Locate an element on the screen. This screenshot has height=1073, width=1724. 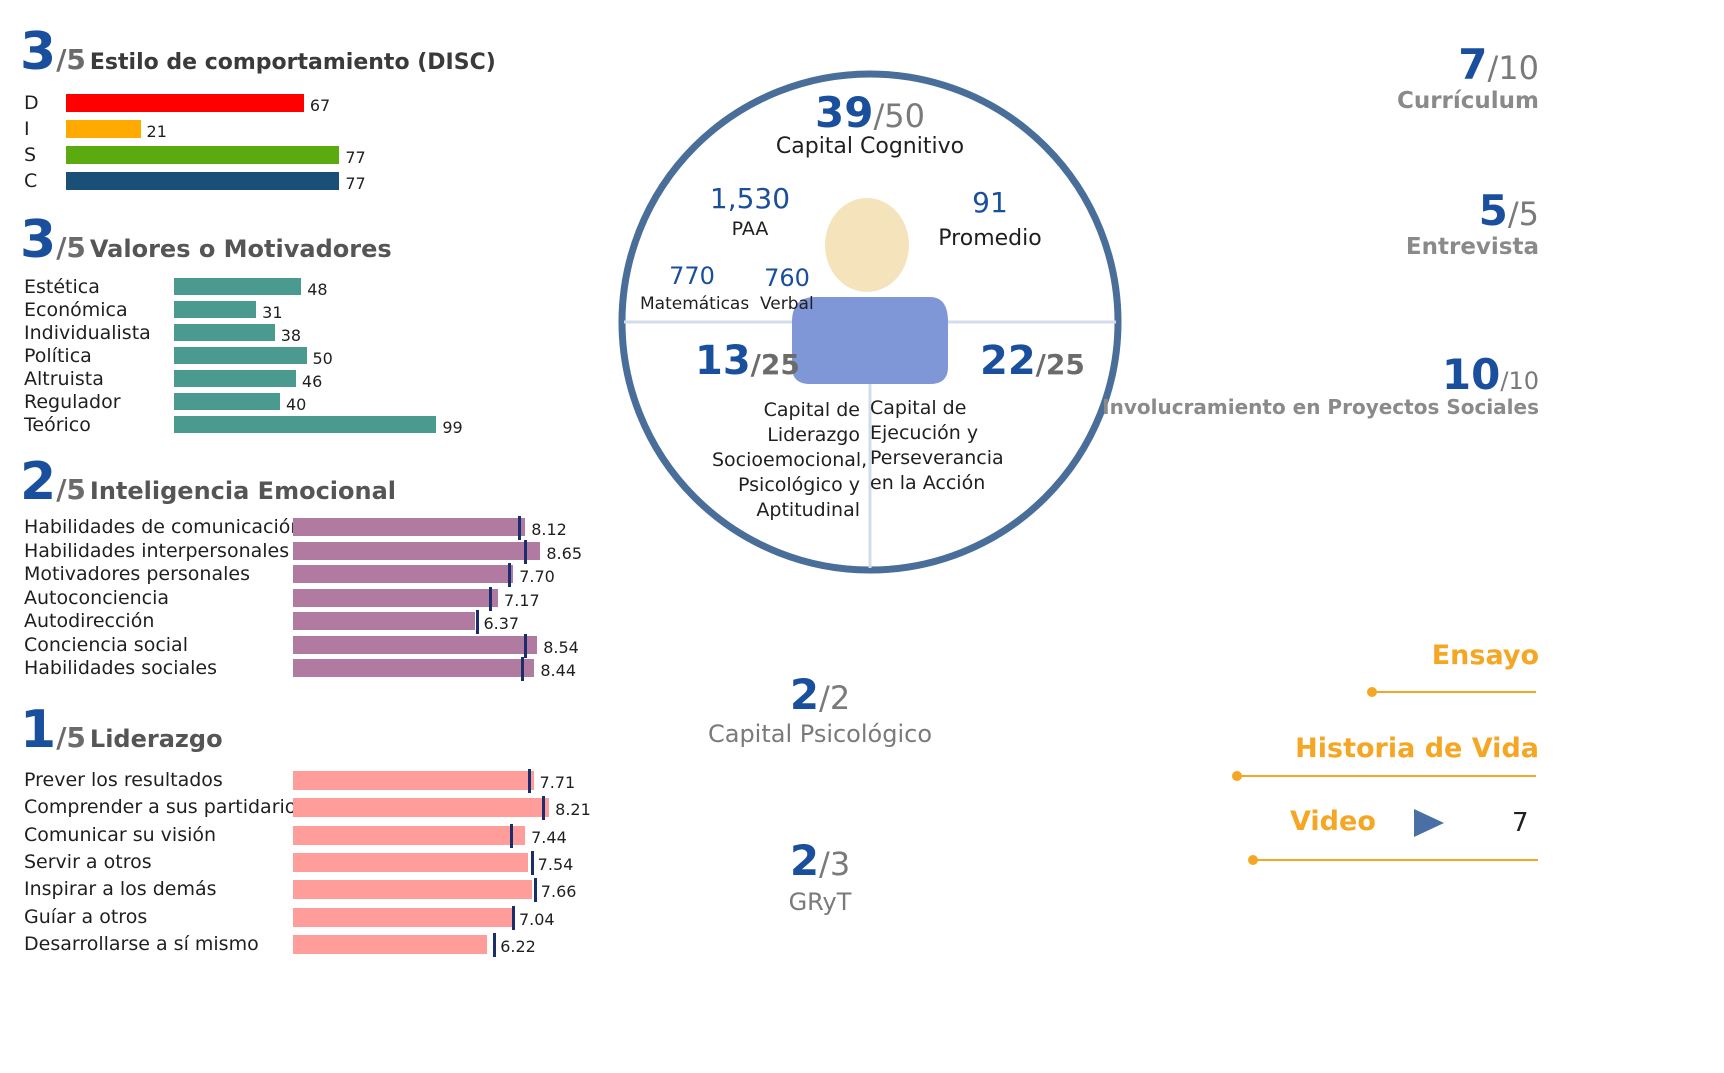
liderazgo-rows-row-label: Desarrollarse a sí mismo is located at coordinates (141, 943).